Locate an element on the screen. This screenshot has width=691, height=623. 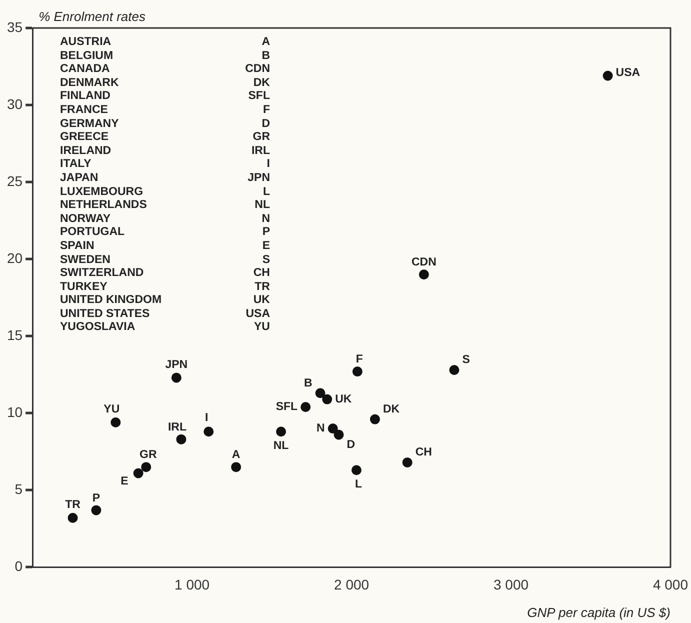
annotation: A is located at coordinates (236, 455).